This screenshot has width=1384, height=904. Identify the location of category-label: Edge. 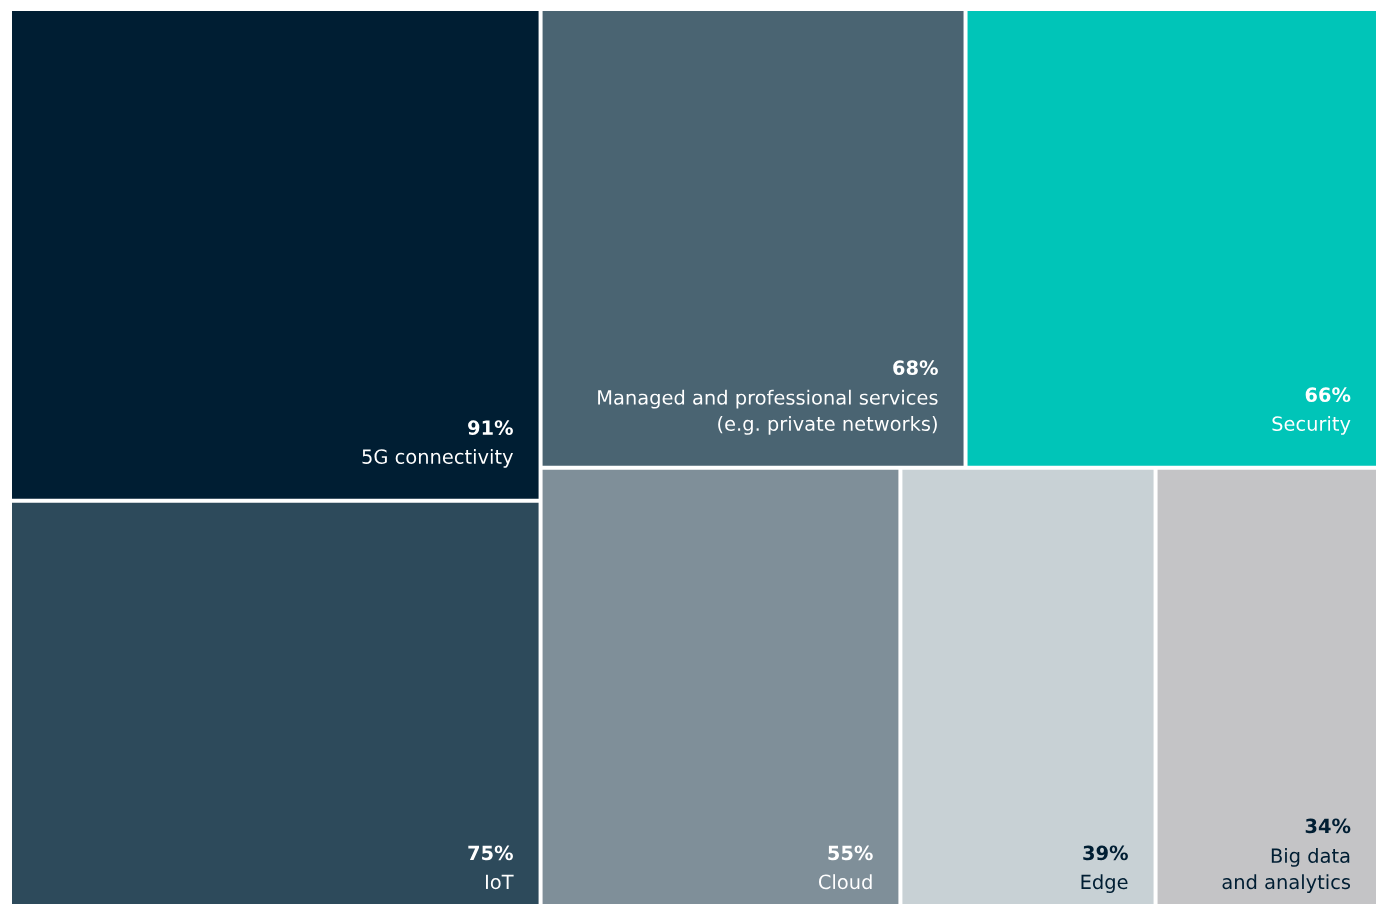
(1104, 883).